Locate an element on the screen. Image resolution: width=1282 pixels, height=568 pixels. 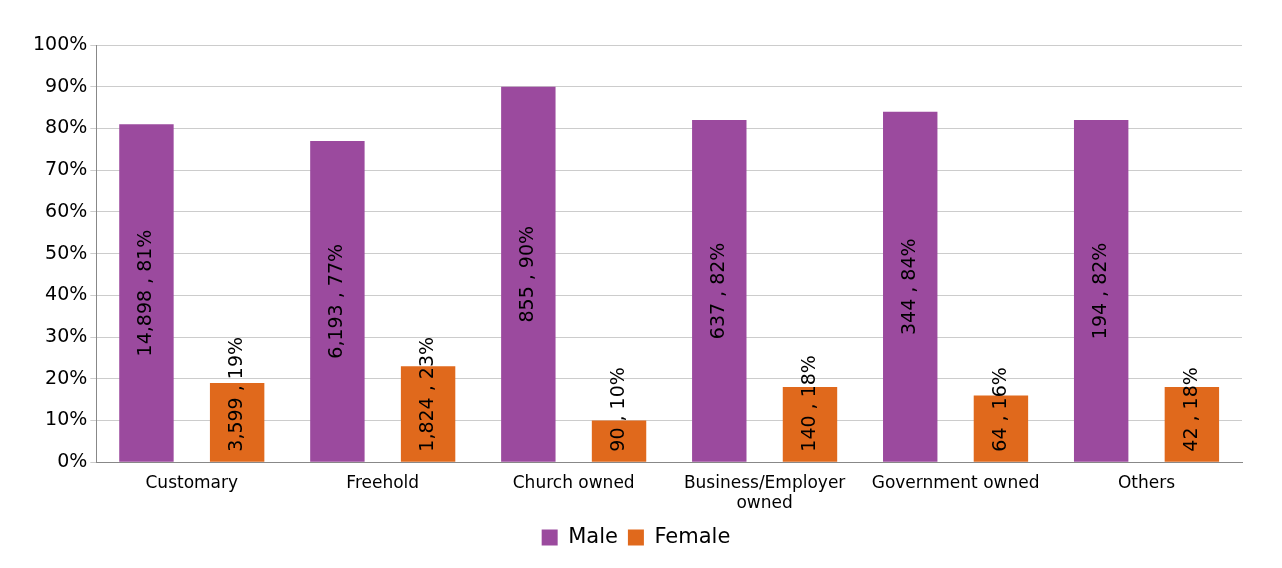
legend-label: Male is located at coordinates (593, 535).